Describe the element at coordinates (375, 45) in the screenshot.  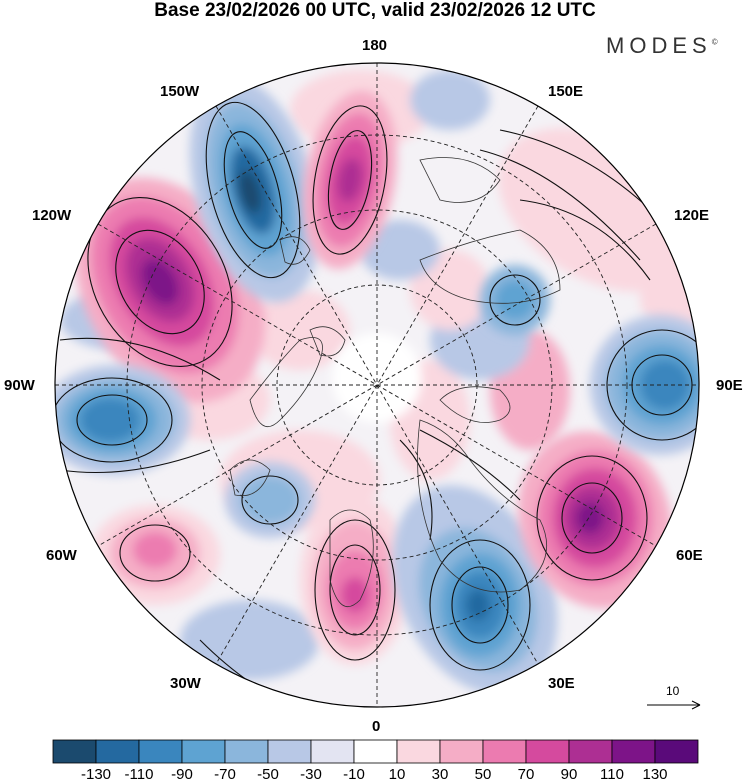
I see `lon-label-180: 180` at that location.